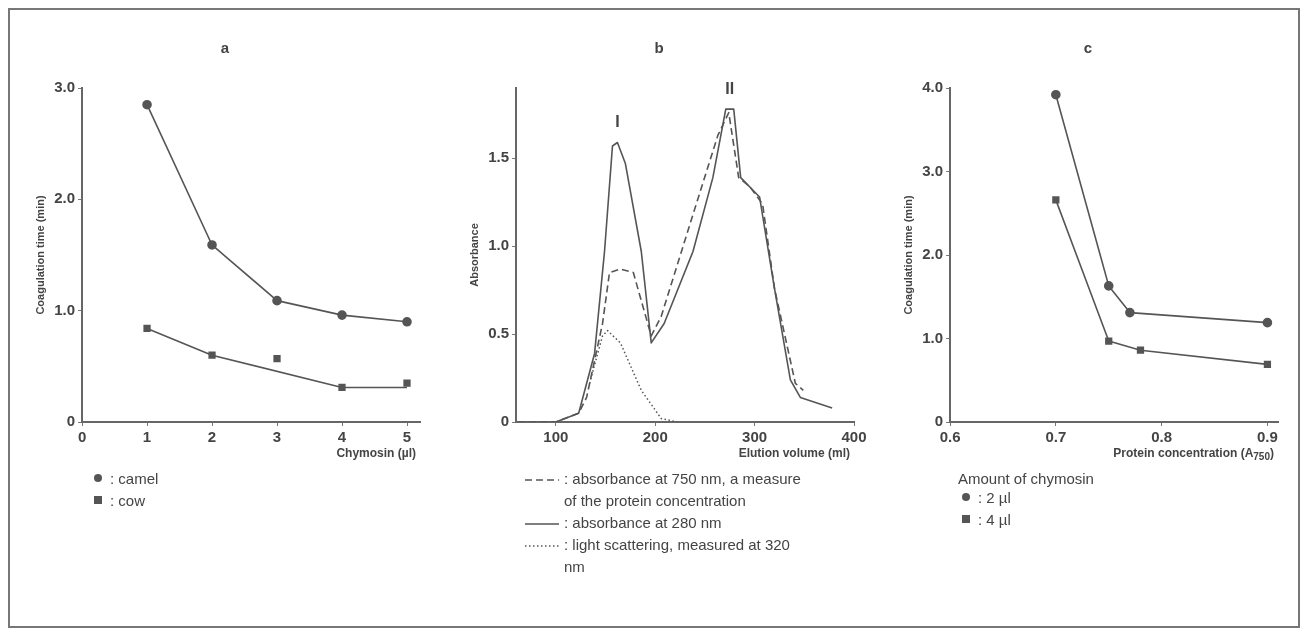 The image size is (1312, 644). What do you see at coordinates (556, 437) in the screenshot?
I see `x-tick-label: 100` at bounding box center [556, 437].